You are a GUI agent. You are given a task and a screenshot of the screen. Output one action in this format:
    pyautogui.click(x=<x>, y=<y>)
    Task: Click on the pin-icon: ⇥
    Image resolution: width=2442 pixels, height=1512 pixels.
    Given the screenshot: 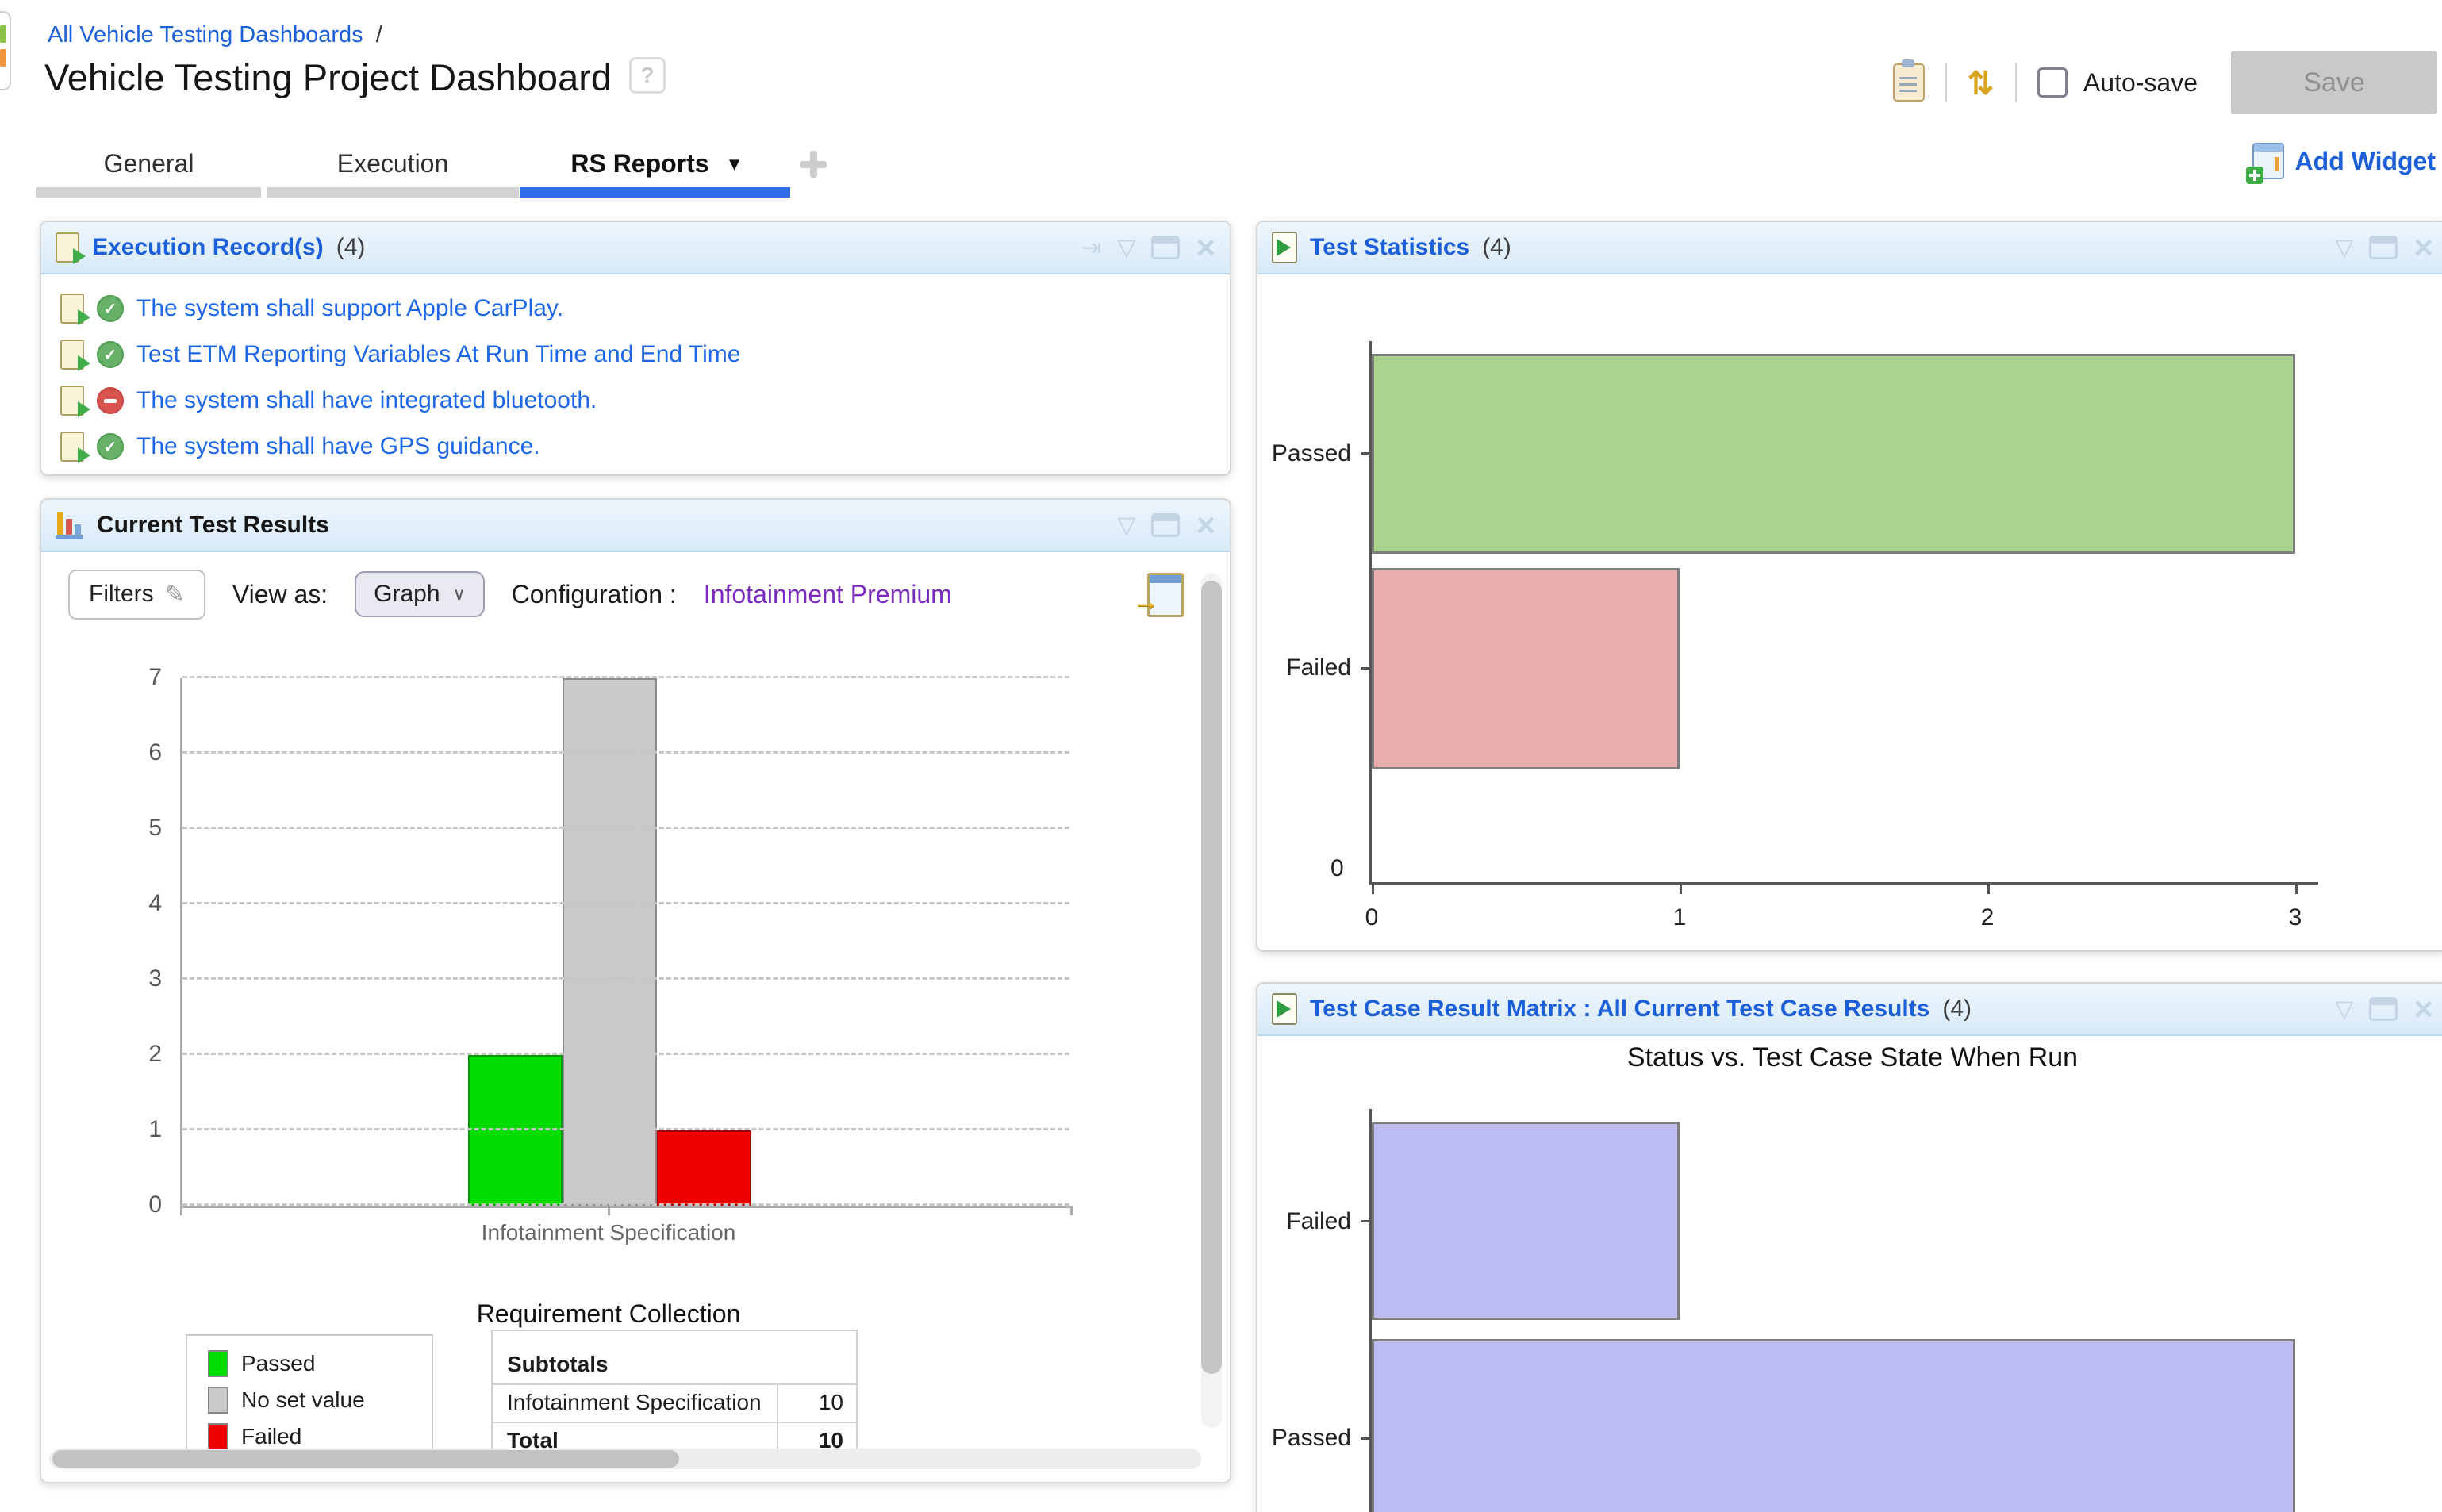 What is the action you would take?
    pyautogui.click(x=1091, y=248)
    